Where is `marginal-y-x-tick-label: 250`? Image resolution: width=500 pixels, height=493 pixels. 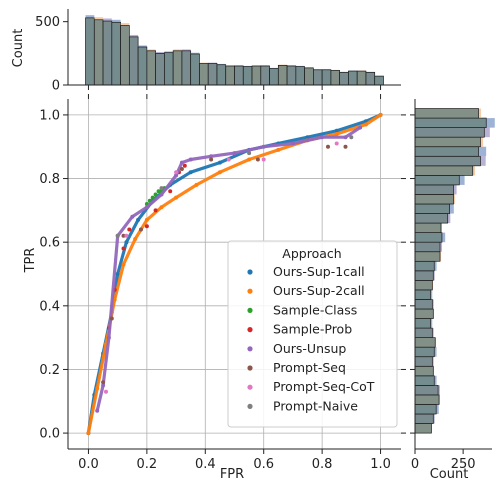 marginal-y-x-tick-label: 250 is located at coordinates (463, 464).